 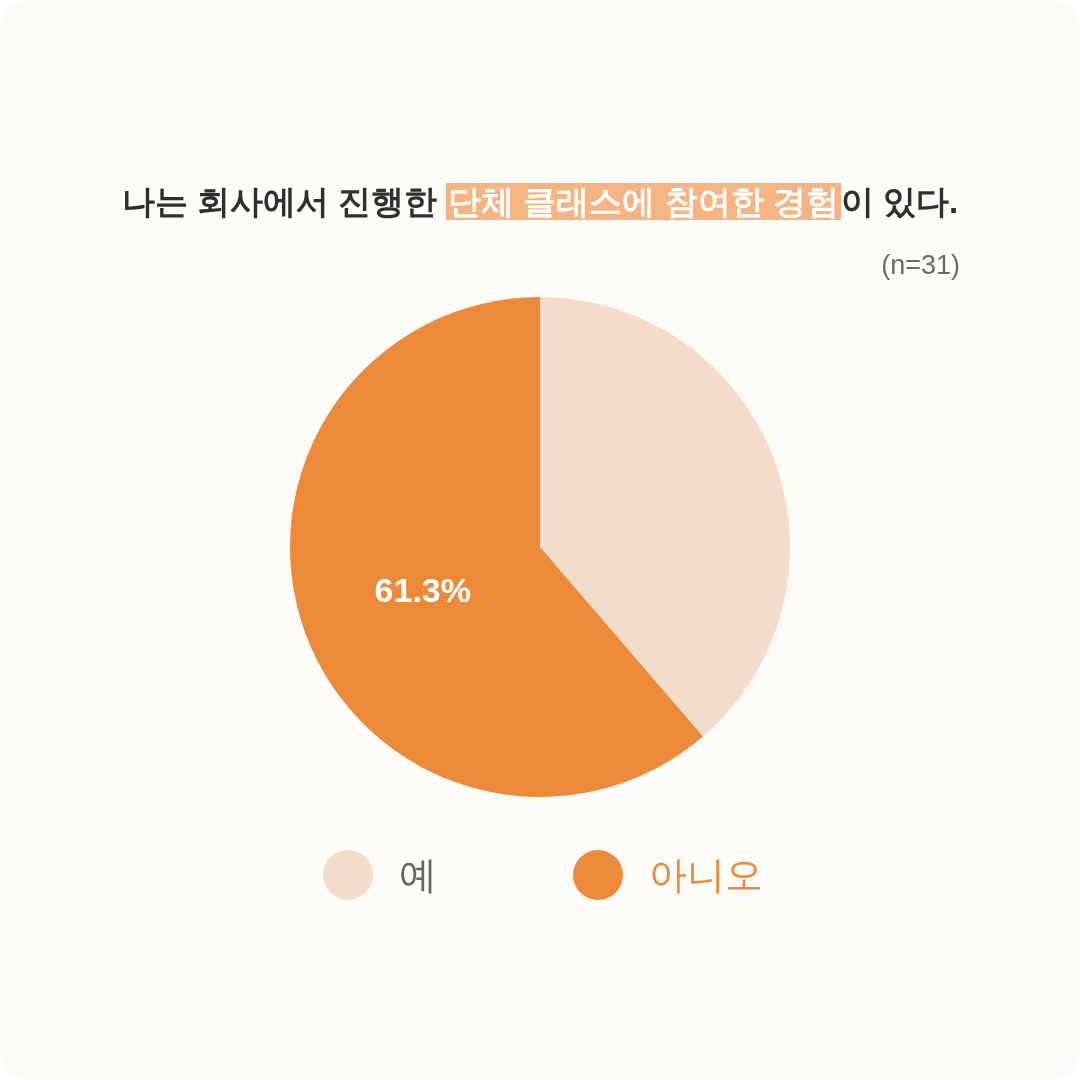 What do you see at coordinates (540, 202) in the screenshot?
I see `chart-title: 나는 회사에서 진행한 단체 클래스에 참여한 경험이 있다.` at bounding box center [540, 202].